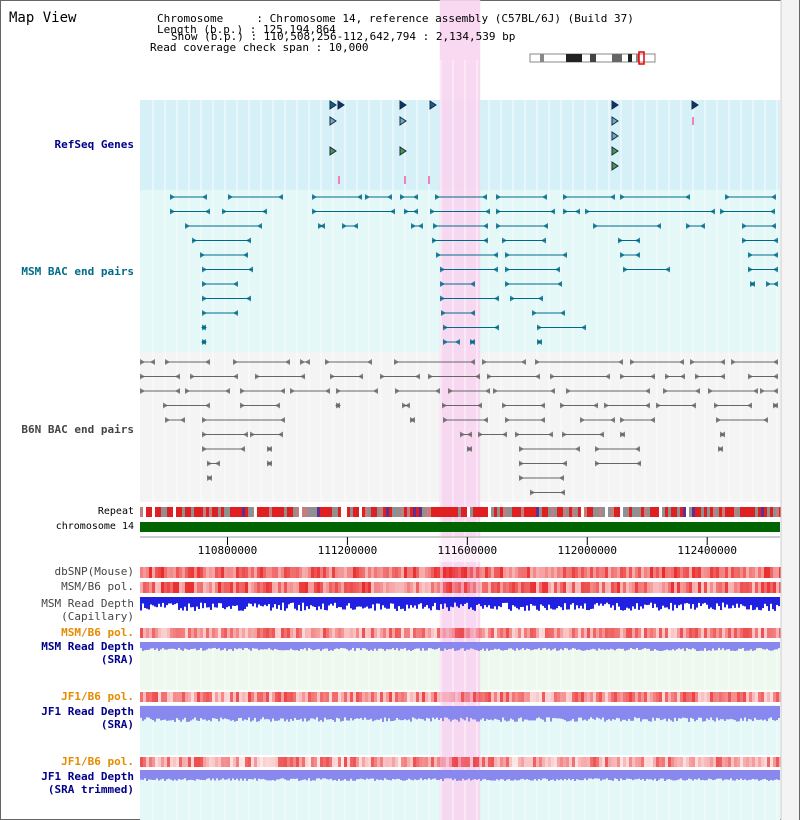 This screenshot has height=820, width=800. I want to click on track-label-msm-bac: MSM BAC end pairs, so click(77, 271).